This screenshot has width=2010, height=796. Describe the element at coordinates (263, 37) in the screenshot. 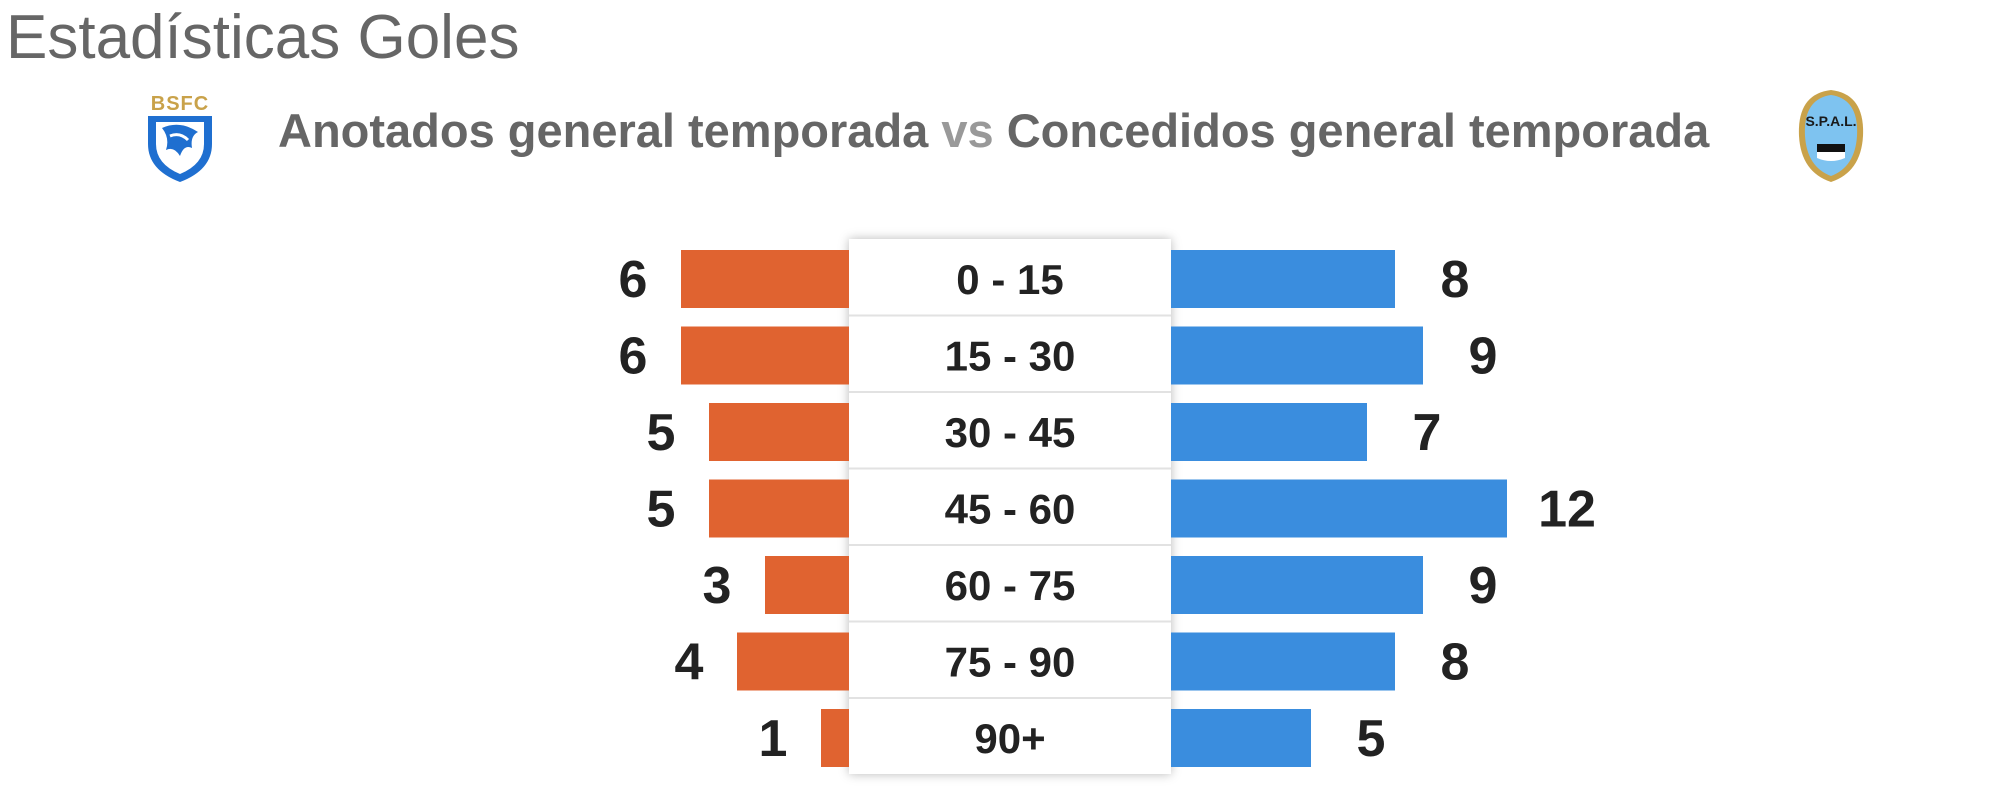

I see `page-title: Estadísticas Goles` at that location.